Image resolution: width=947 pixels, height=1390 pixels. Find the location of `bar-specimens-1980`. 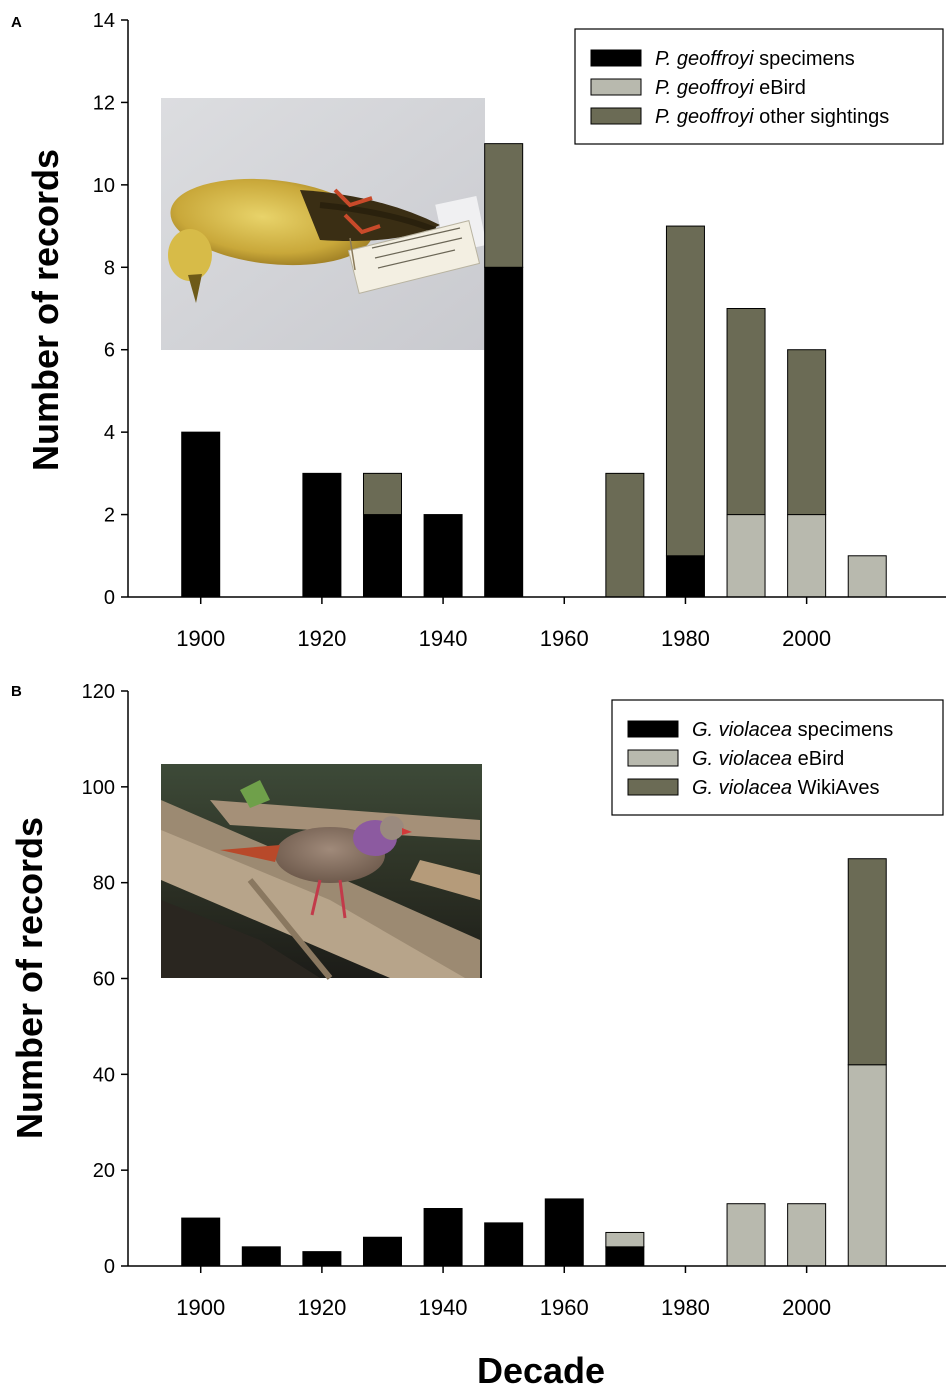

bar-specimens-1980 is located at coordinates (685, 576).